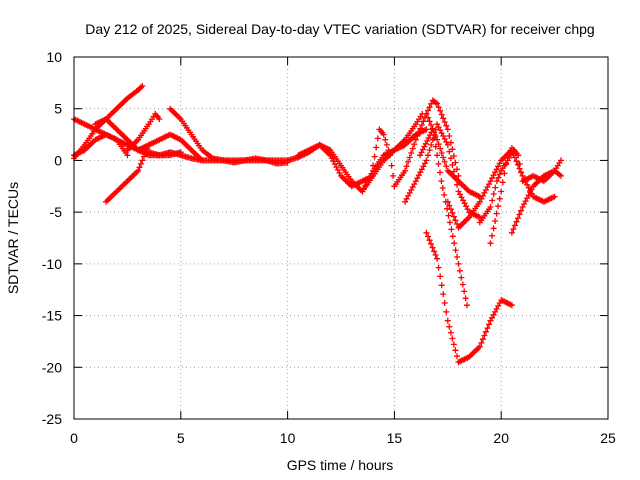  What do you see at coordinates (58, 109) in the screenshot?
I see `y-tick-label: 5` at bounding box center [58, 109].